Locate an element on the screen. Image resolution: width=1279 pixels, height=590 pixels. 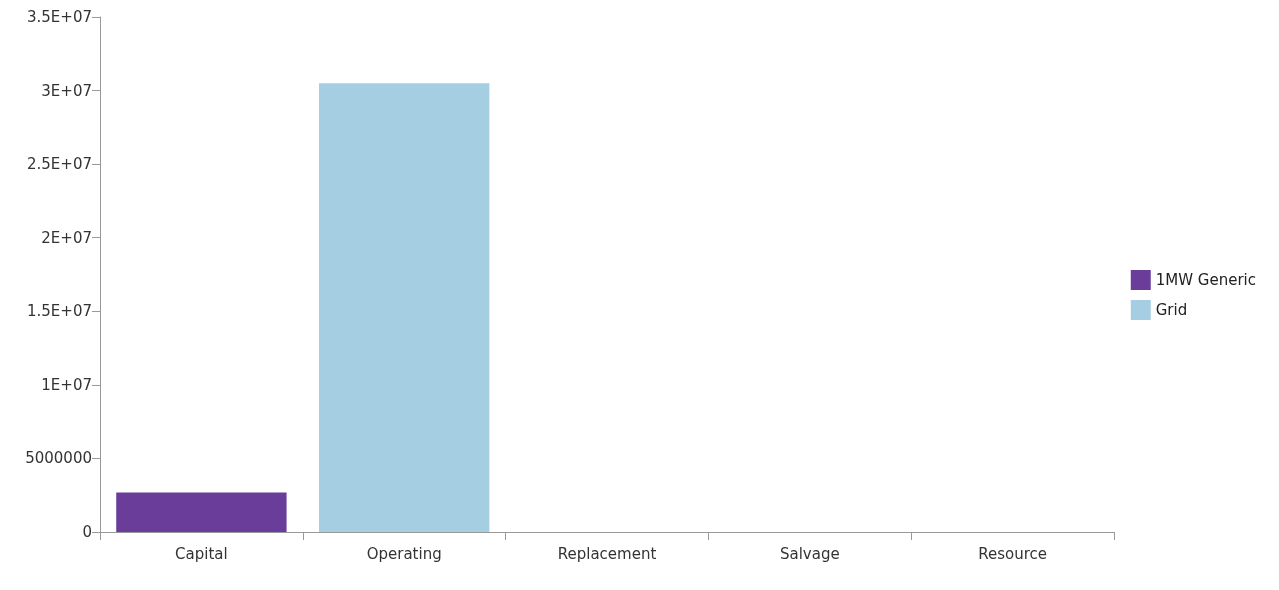
y-tick-label: 2.5E+07 is located at coordinates (59, 164).